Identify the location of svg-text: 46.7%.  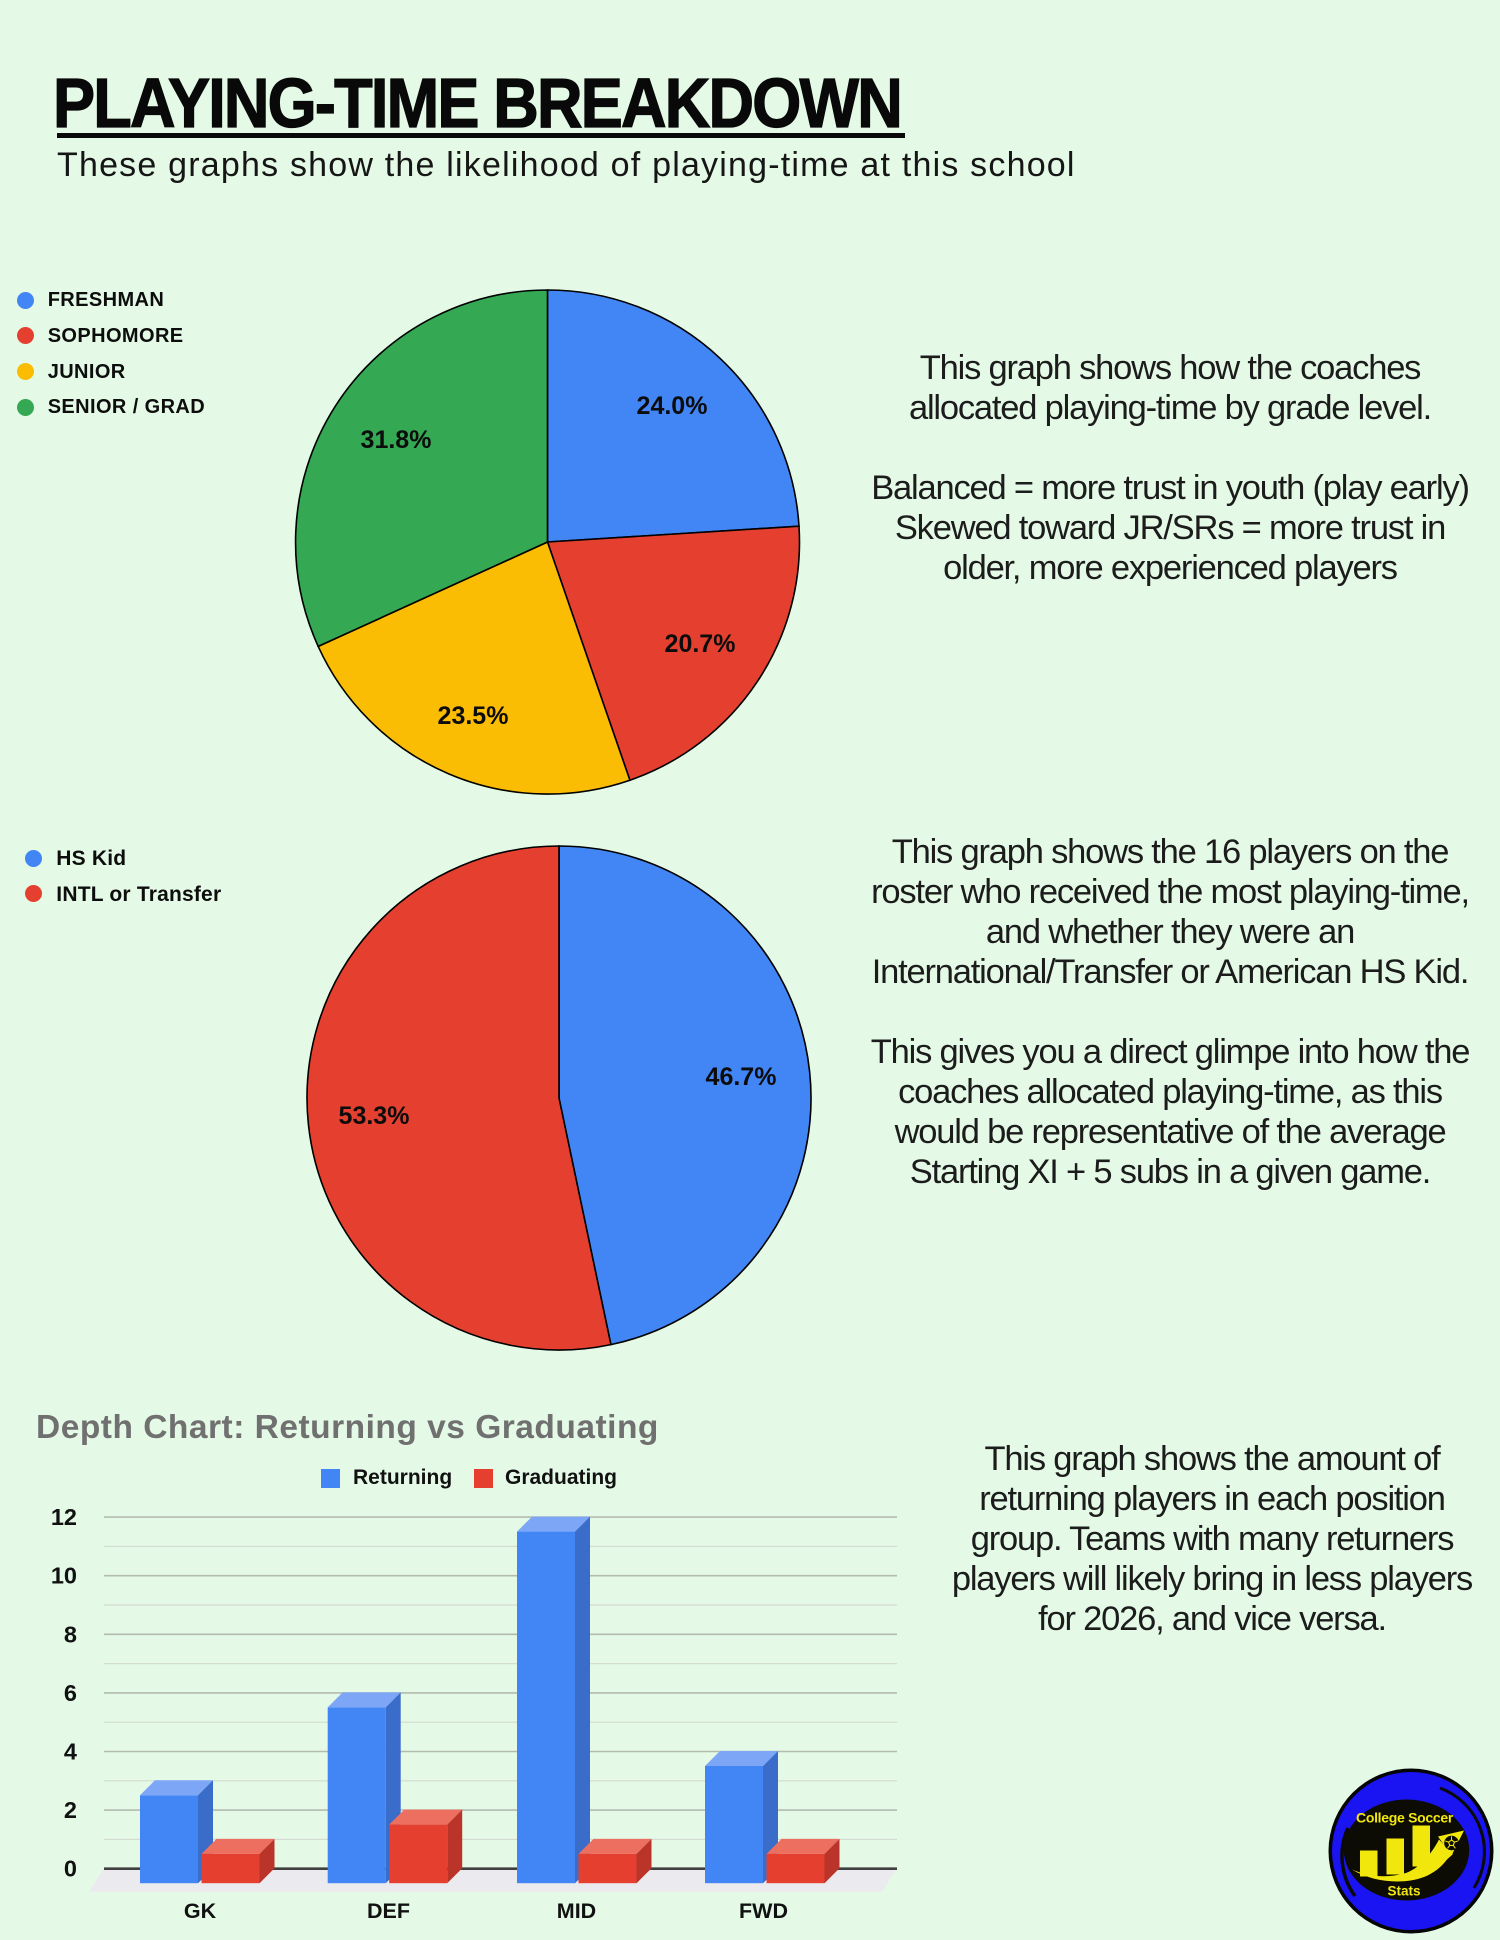
(741, 1077).